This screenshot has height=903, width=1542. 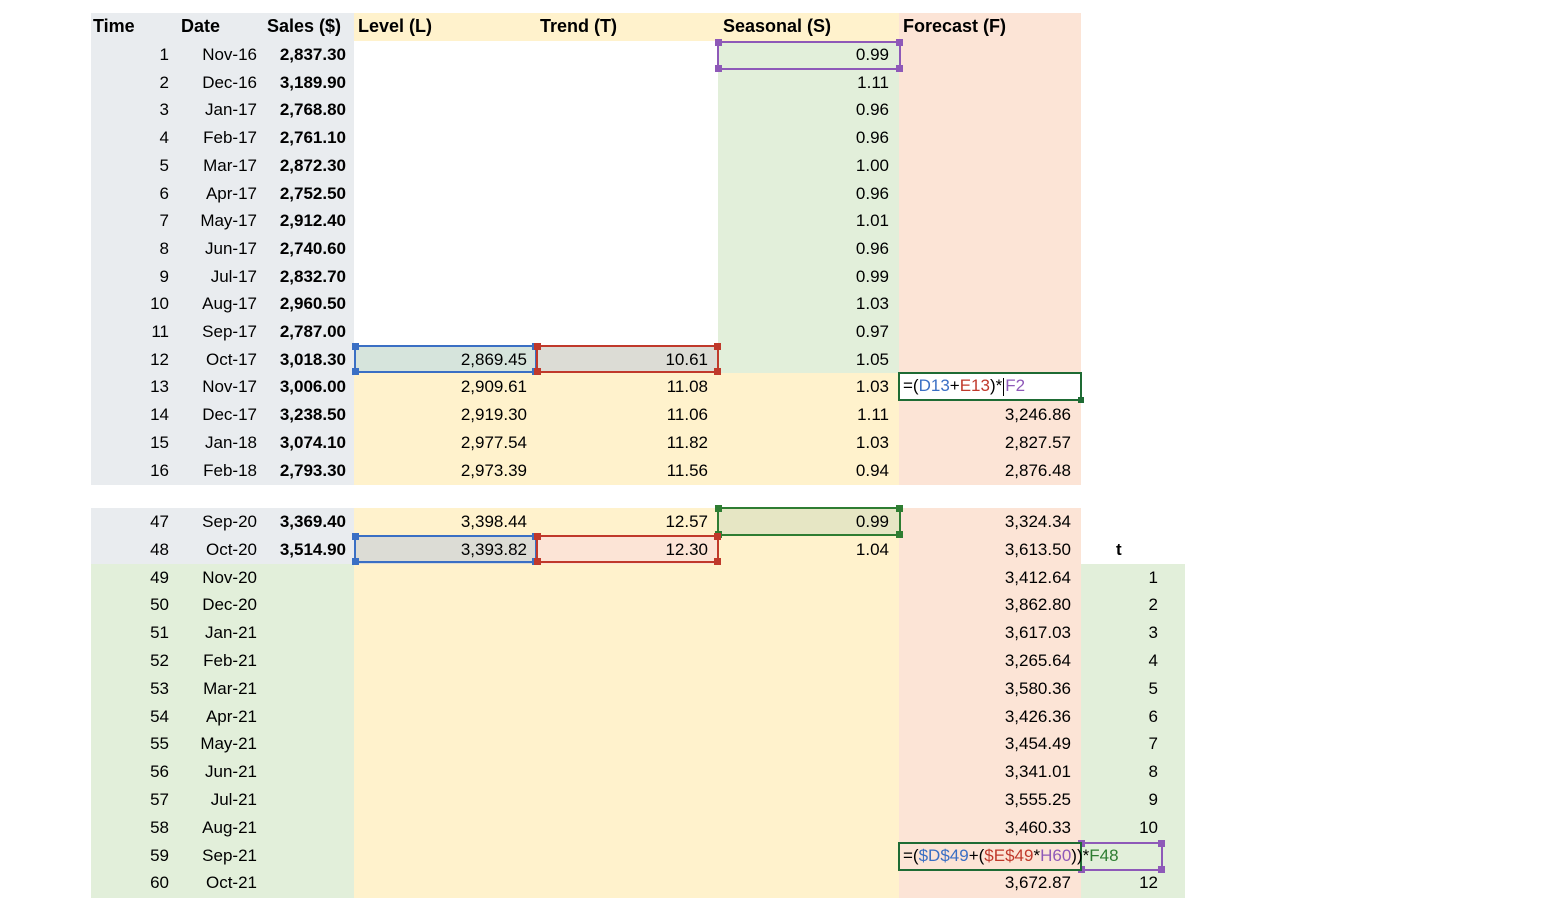 What do you see at coordinates (808, 55) in the screenshot?
I see `cell-seasonal: 0.99` at bounding box center [808, 55].